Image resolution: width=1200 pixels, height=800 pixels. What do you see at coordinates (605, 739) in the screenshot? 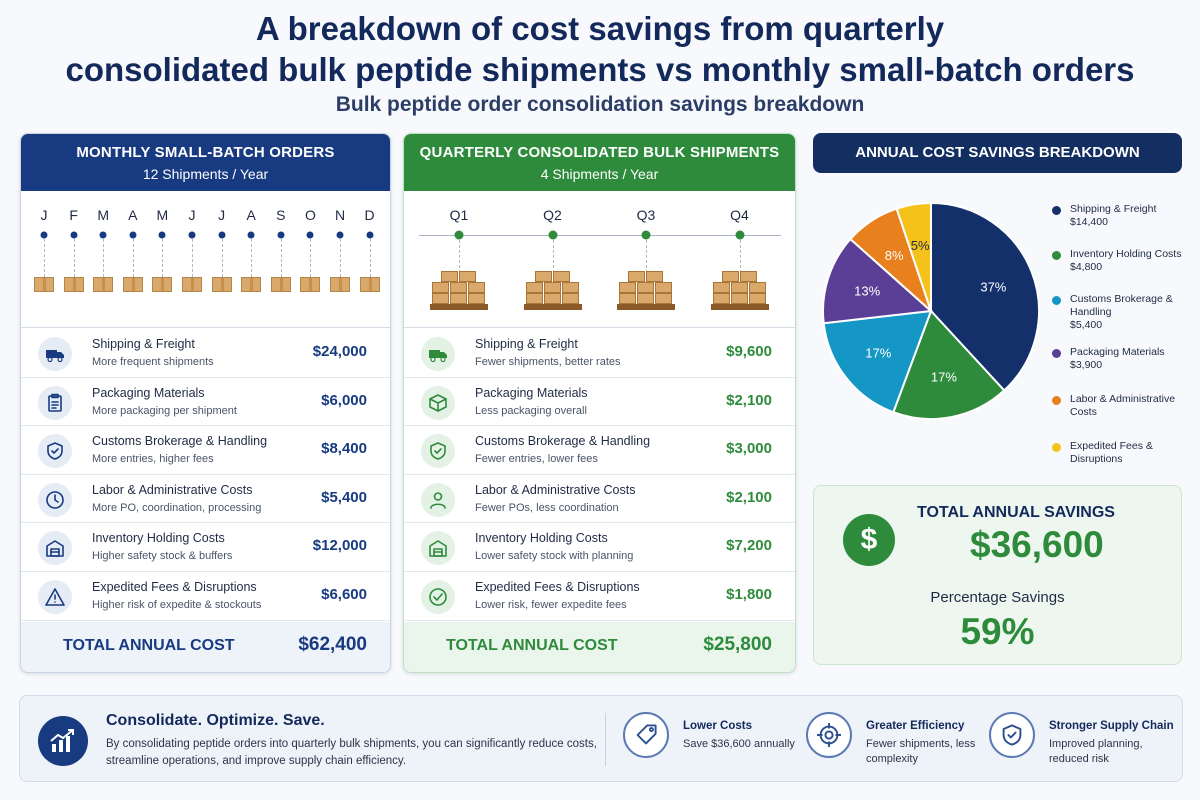
I see `footer-divider` at bounding box center [605, 739].